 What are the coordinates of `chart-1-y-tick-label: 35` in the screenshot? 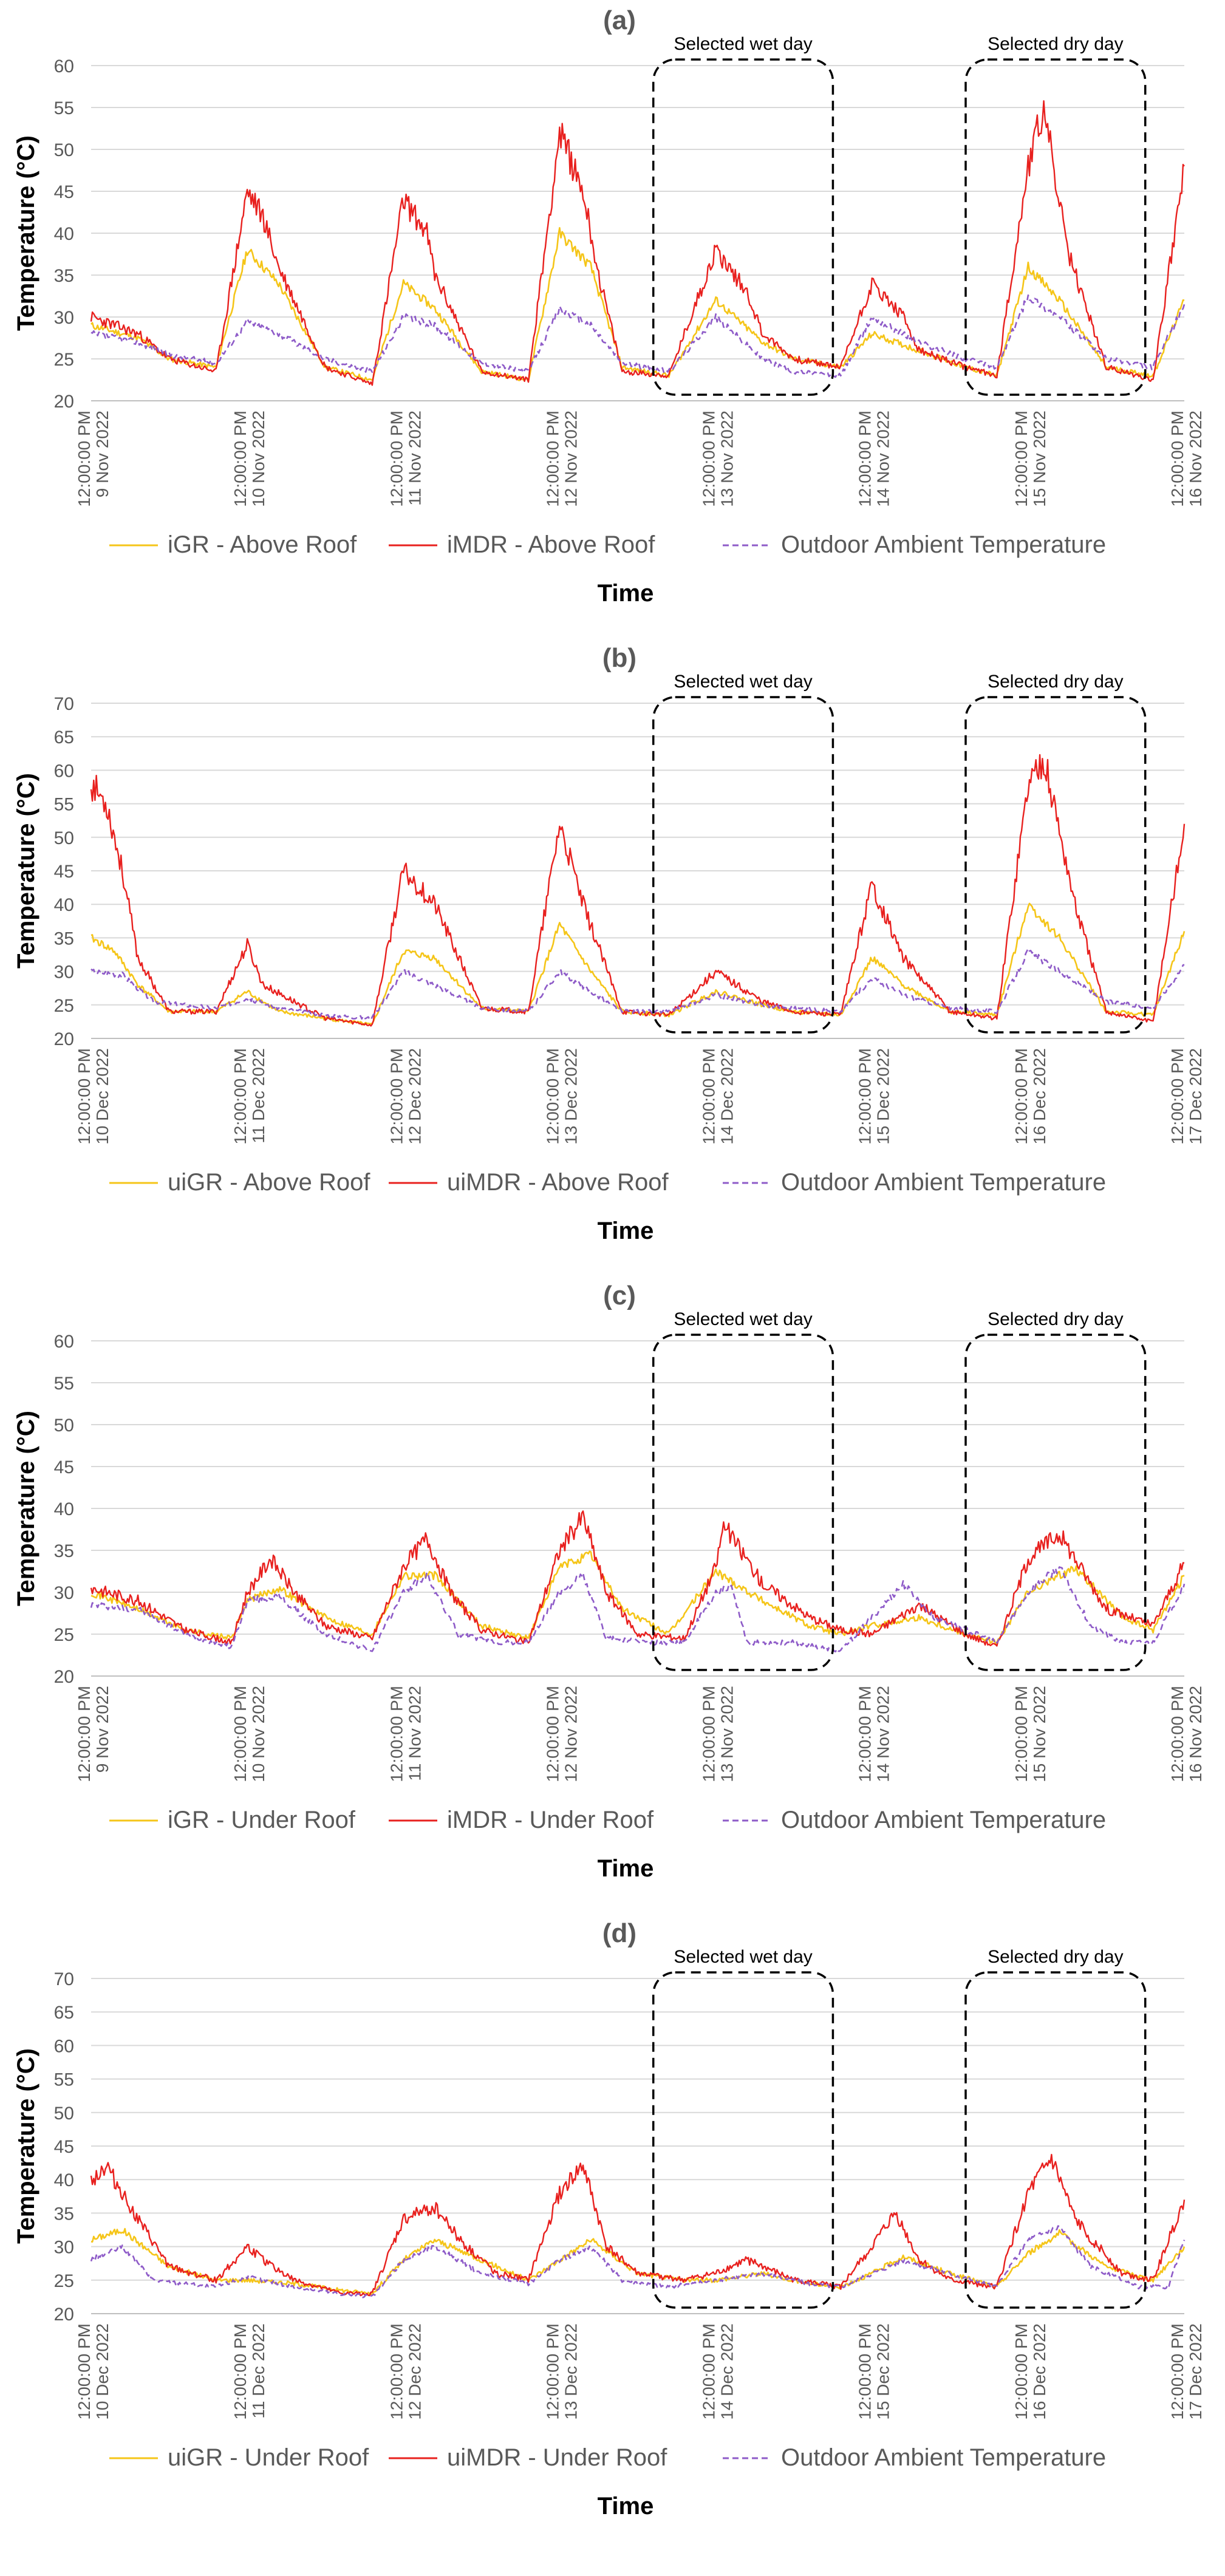 It's located at (64, 939).